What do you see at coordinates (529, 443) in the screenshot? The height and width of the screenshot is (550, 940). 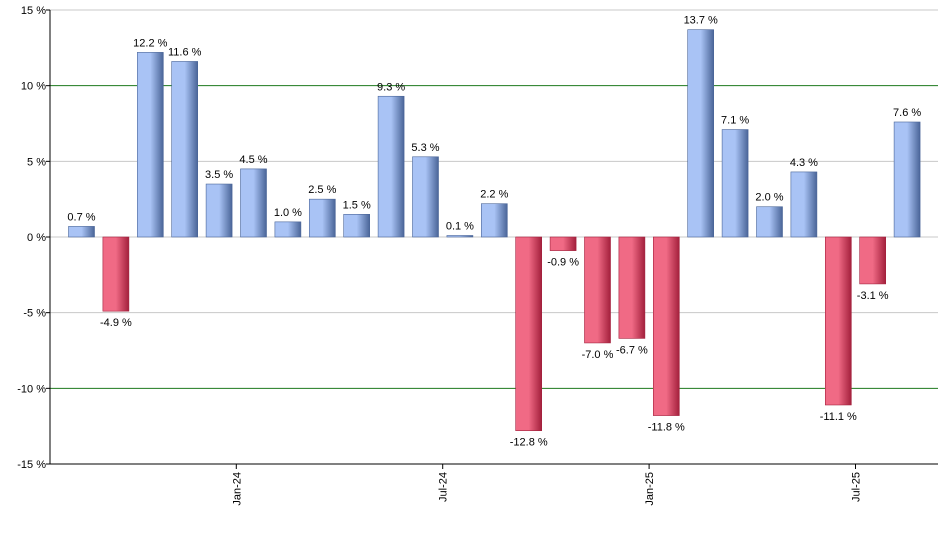 I see `bar-value-label-13: -12.8 %` at bounding box center [529, 443].